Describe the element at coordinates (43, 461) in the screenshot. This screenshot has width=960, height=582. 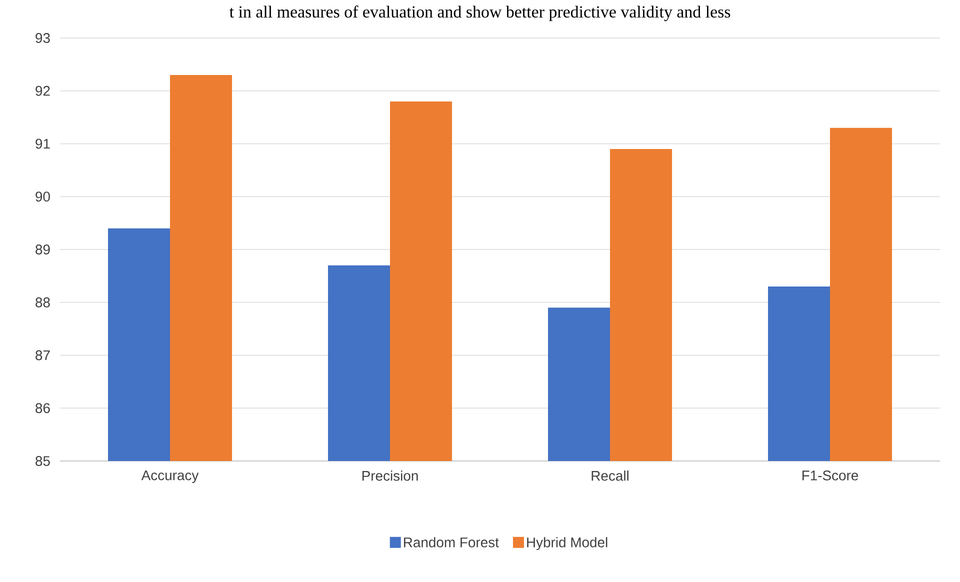
I see `y-tick-label: 85` at that location.